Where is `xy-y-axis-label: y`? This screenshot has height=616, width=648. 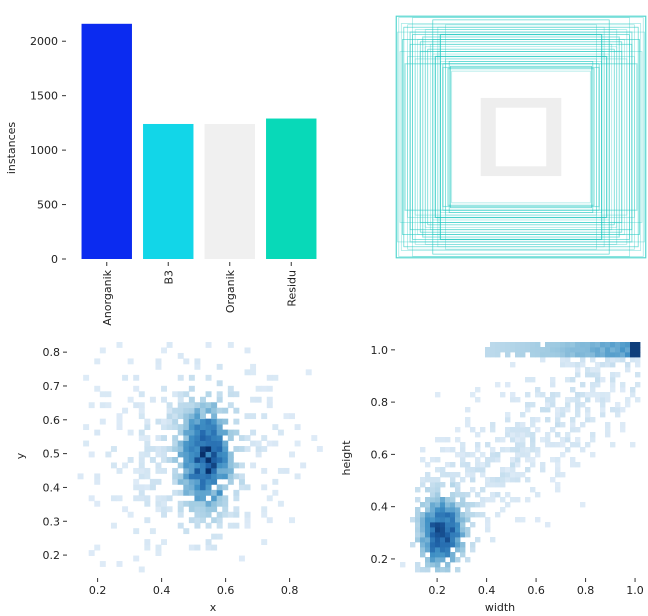
xy-y-axis-label: y is located at coordinates (20, 455).